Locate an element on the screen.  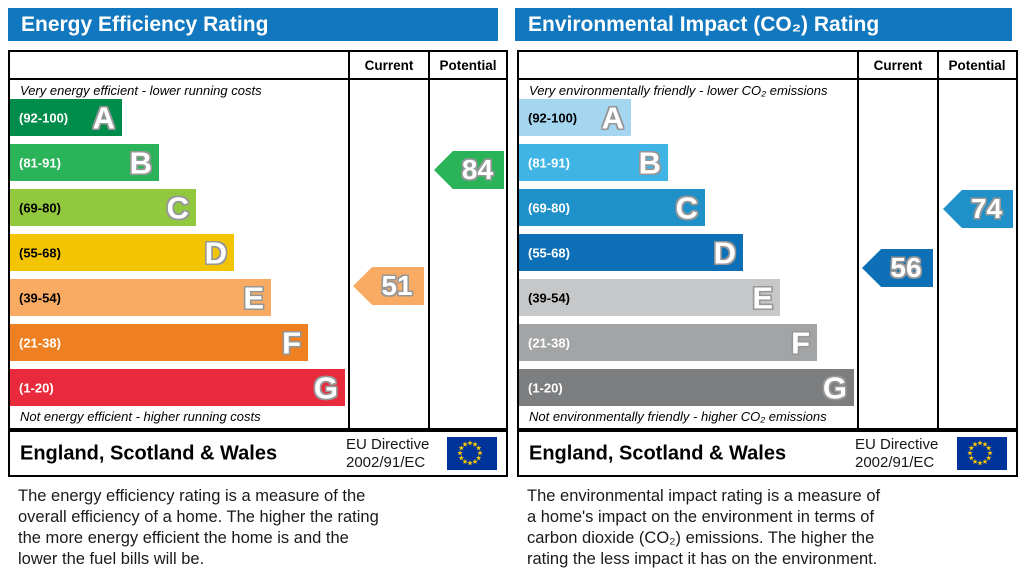
panel-title: Energy Efficiency Rating is located at coordinates (145, 24).